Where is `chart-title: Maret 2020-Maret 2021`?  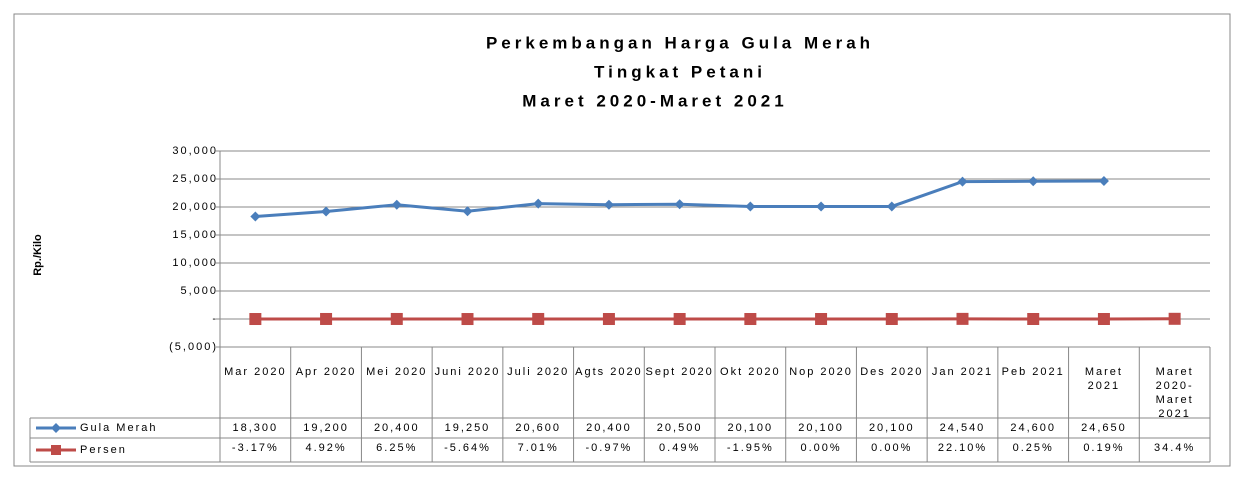 chart-title: Maret 2020-Maret 2021 is located at coordinates (654, 100).